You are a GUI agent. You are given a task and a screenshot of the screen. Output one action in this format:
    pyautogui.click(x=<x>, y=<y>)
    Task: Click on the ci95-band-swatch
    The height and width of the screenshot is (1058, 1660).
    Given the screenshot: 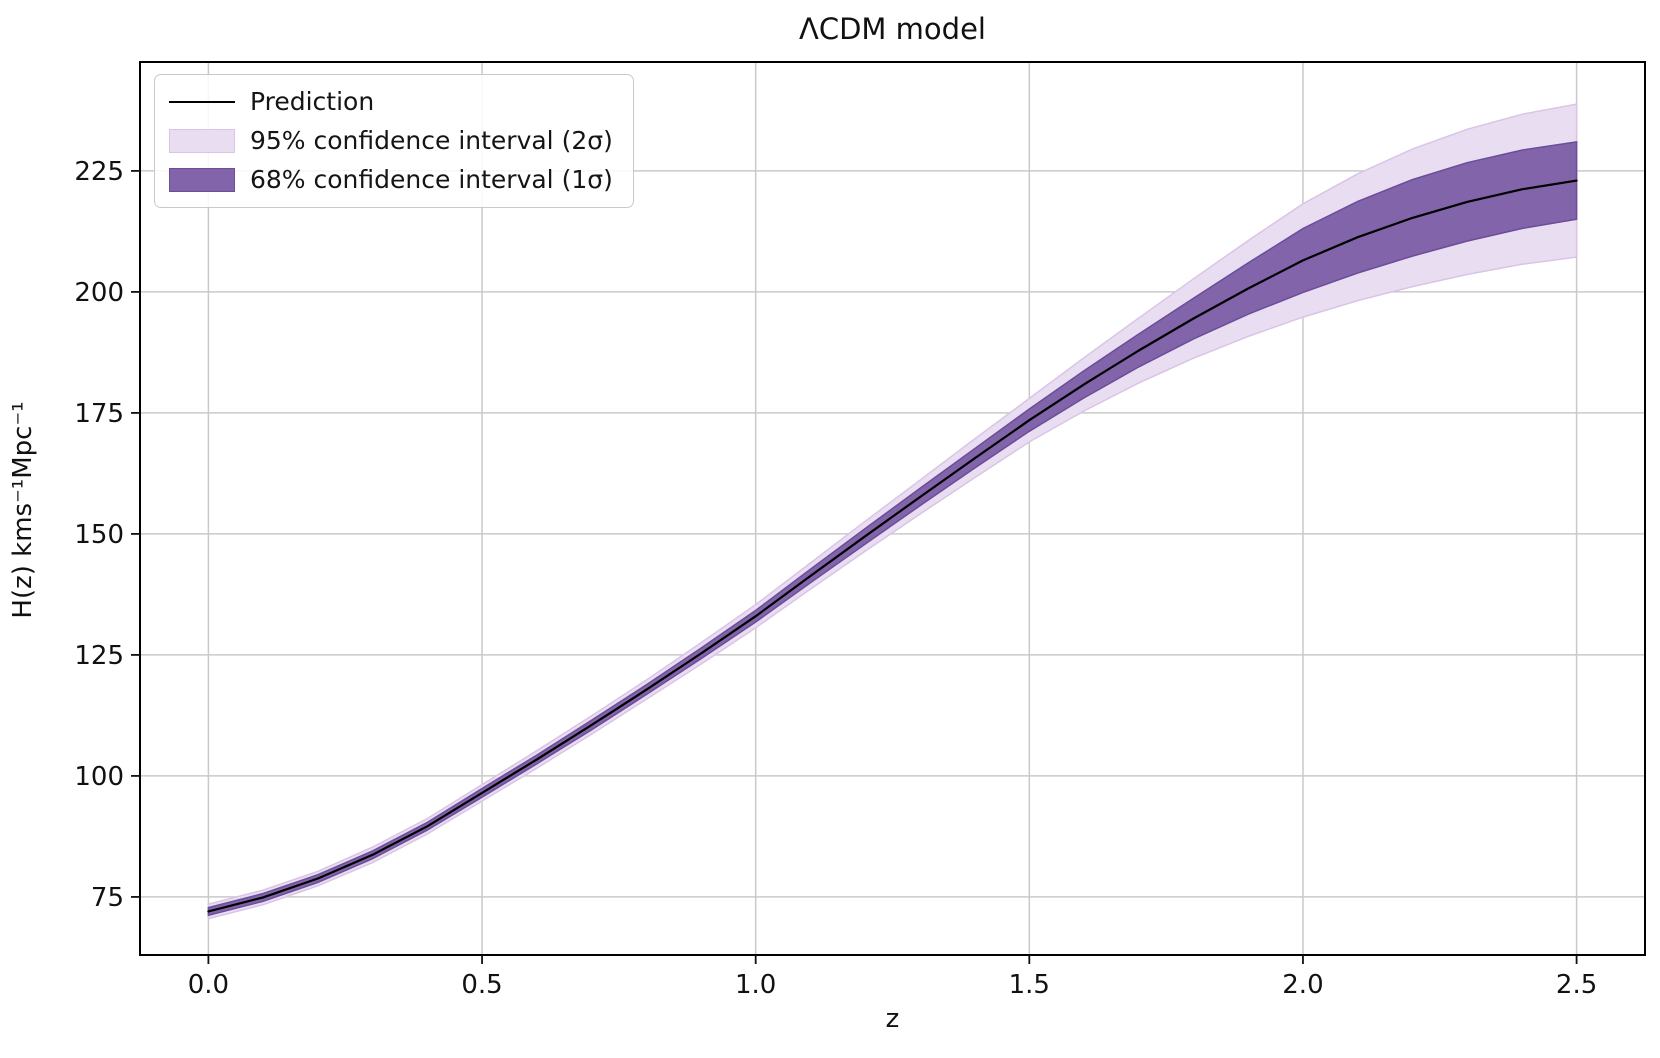 What is the action you would take?
    pyautogui.click(x=202, y=141)
    